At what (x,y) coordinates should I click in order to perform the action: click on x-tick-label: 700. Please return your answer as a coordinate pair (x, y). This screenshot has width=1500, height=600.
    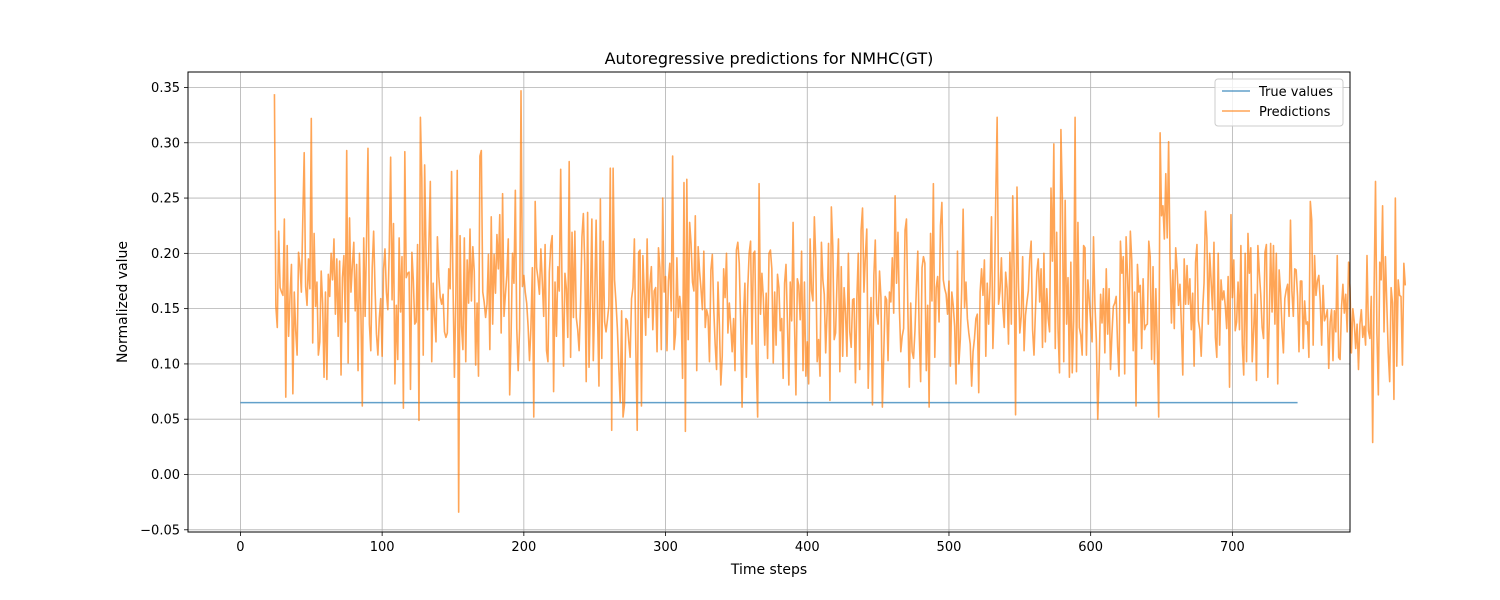
    Looking at the image, I should click on (1232, 547).